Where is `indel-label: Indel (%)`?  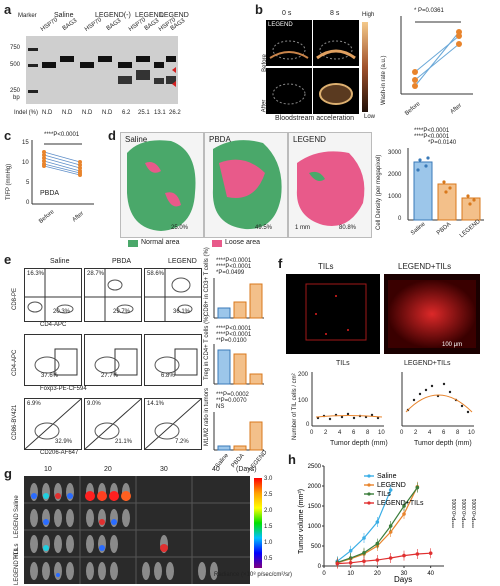
indel-label: Indel (%) is located at coordinates (26, 113).